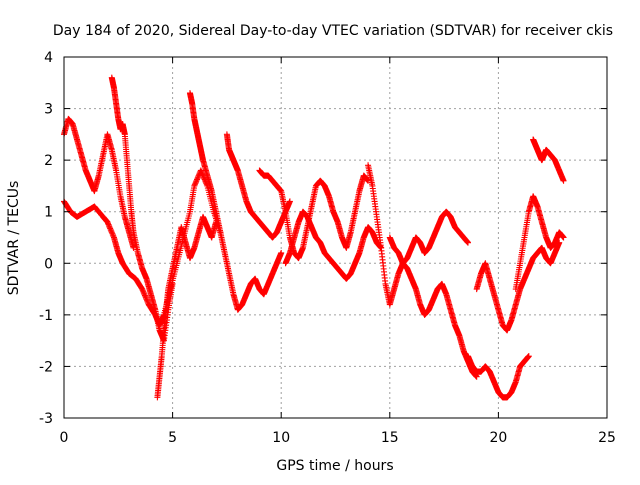 The width and height of the screenshot is (640, 485). What do you see at coordinates (281, 438) in the screenshot?
I see `x-tick-label: 10` at bounding box center [281, 438].